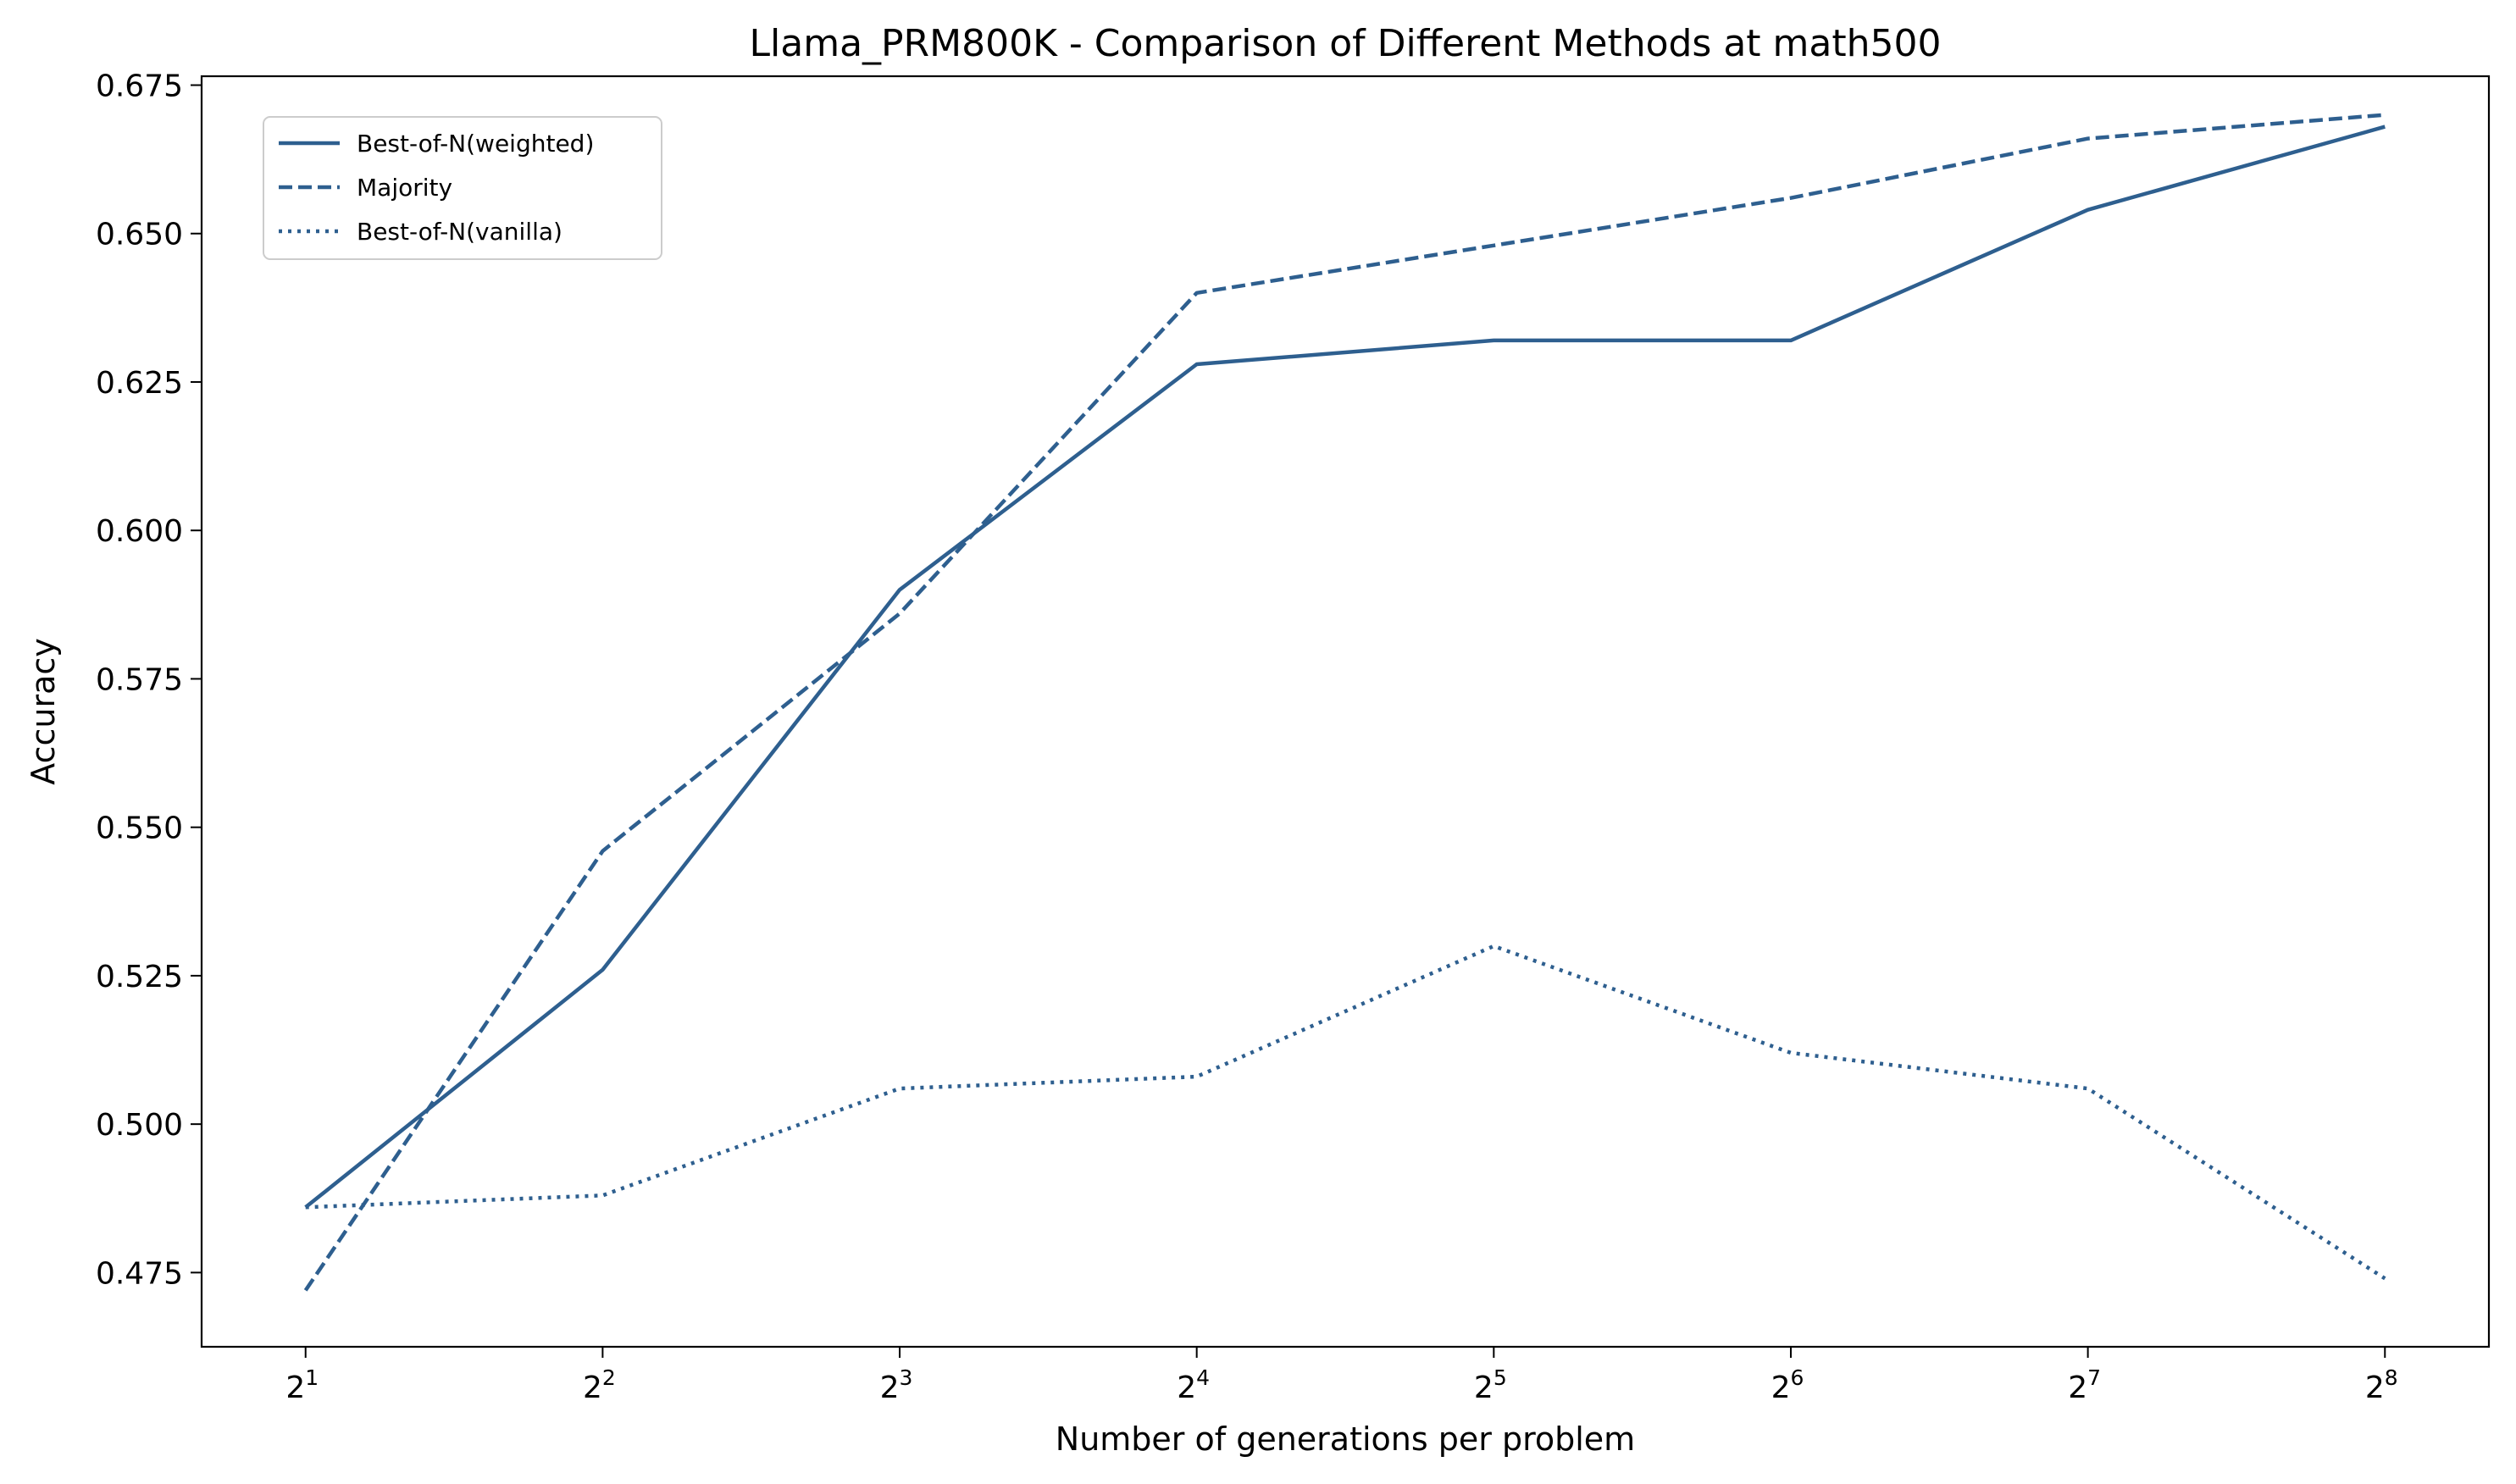  What do you see at coordinates (140, 977) in the screenshot?
I see `y-tick-label: 0.525` at bounding box center [140, 977].